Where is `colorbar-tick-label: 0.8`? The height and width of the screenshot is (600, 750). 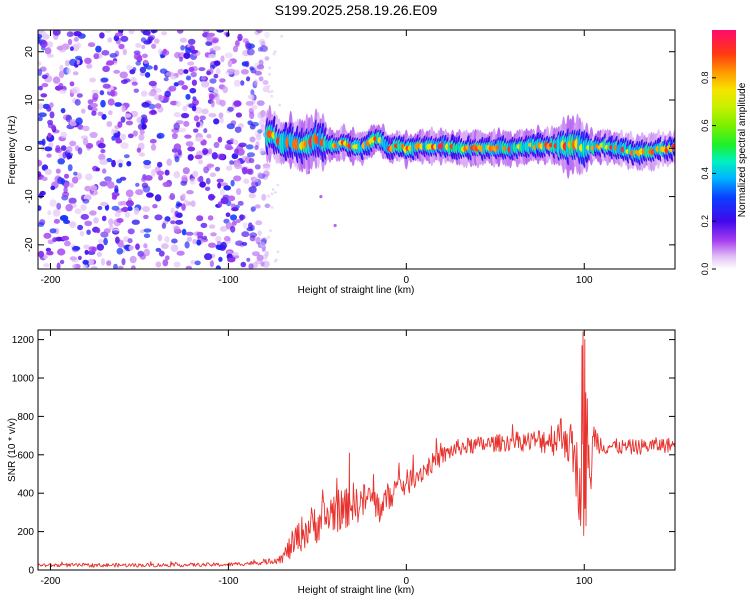
colorbar-tick-label: 0.8 is located at coordinates (705, 78).